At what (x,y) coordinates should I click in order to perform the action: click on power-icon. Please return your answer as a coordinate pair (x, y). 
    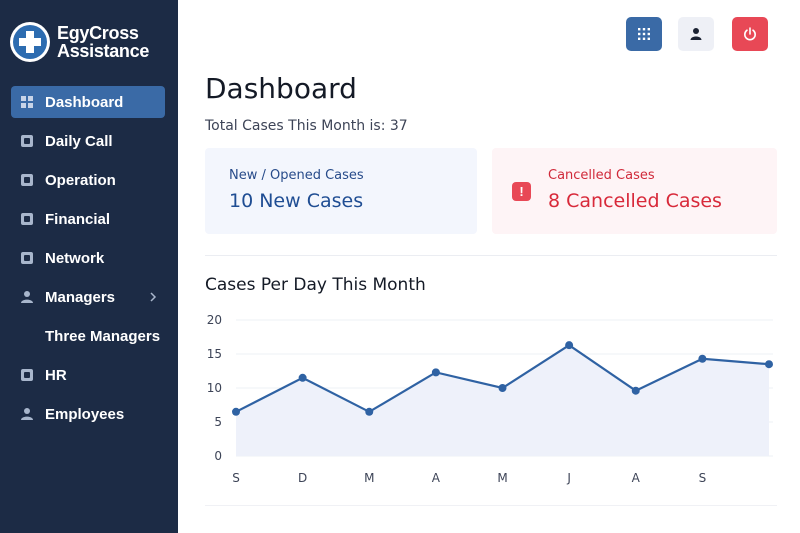
    Looking at the image, I should click on (750, 34).